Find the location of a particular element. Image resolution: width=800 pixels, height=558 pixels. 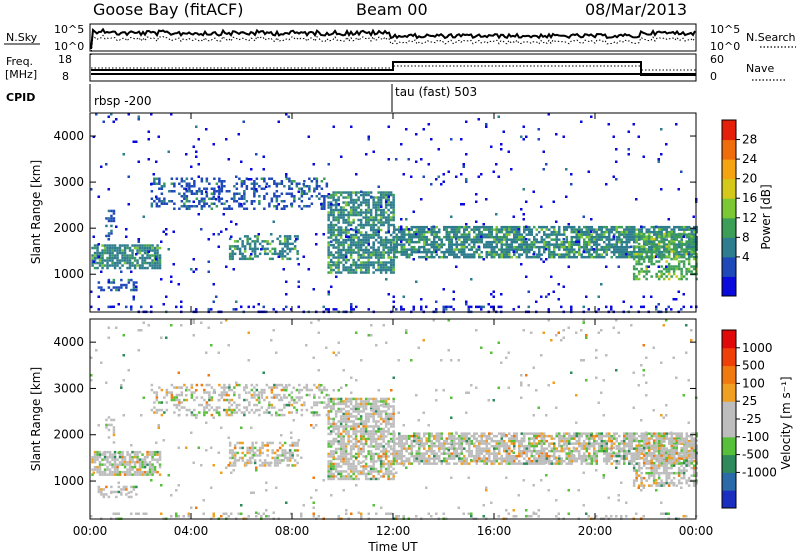

y-tick-label: 3000 is located at coordinates (68, 182).